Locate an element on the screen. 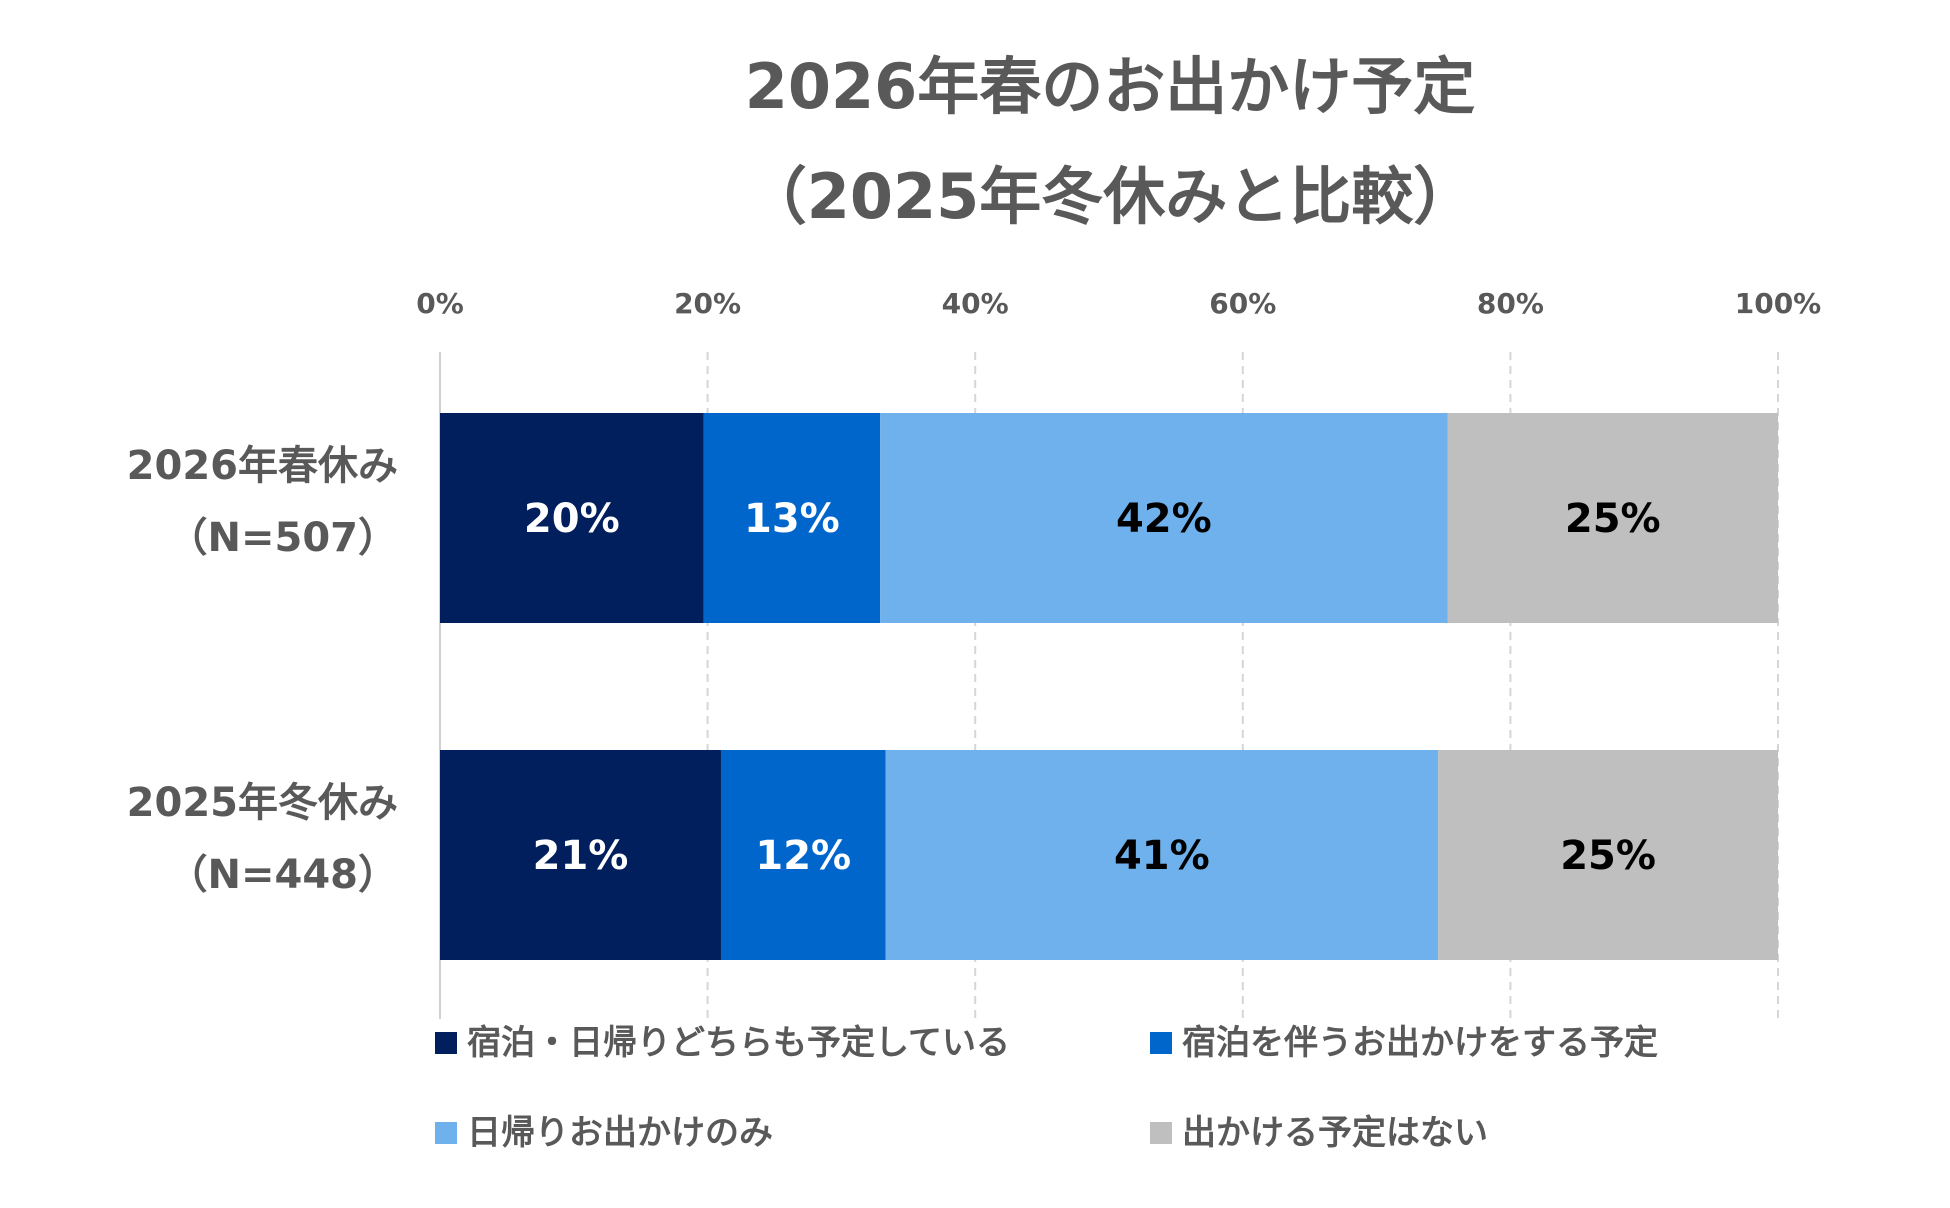 This screenshot has width=1950, height=1208. category-label: 2025年冬休み is located at coordinates (262, 803).